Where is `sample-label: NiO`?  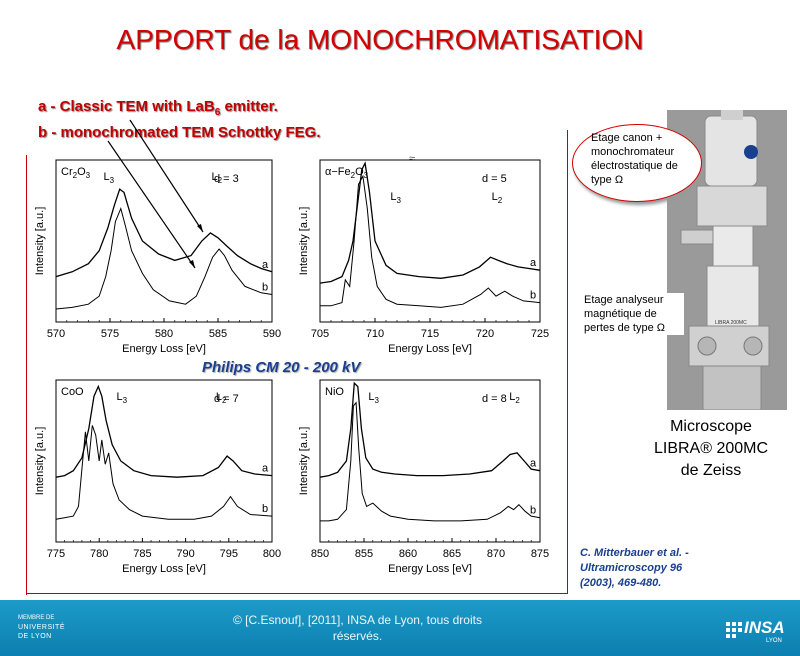
sample-label: NiO is located at coordinates (334, 392).